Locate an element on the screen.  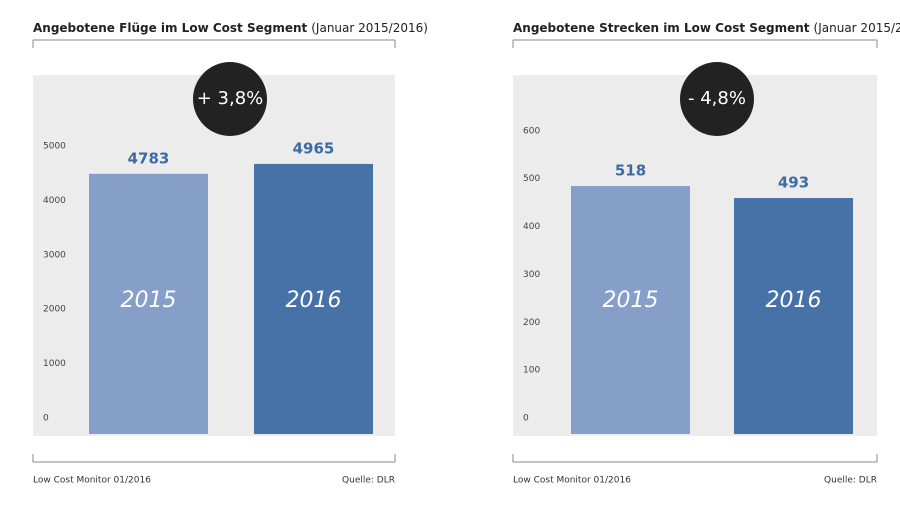
value-label: 4783 is located at coordinates (149, 158).